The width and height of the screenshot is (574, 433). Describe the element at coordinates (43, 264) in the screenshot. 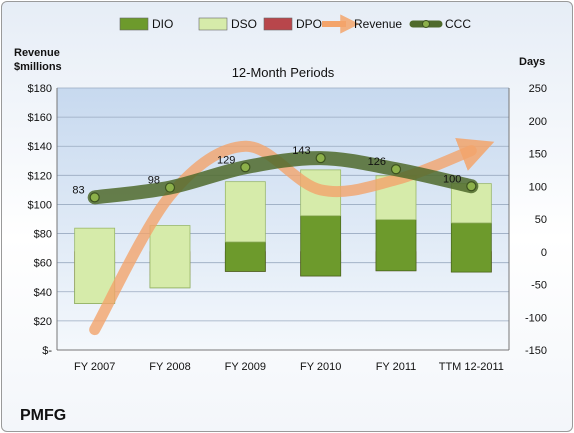

I see `left-tick-label: $60` at that location.